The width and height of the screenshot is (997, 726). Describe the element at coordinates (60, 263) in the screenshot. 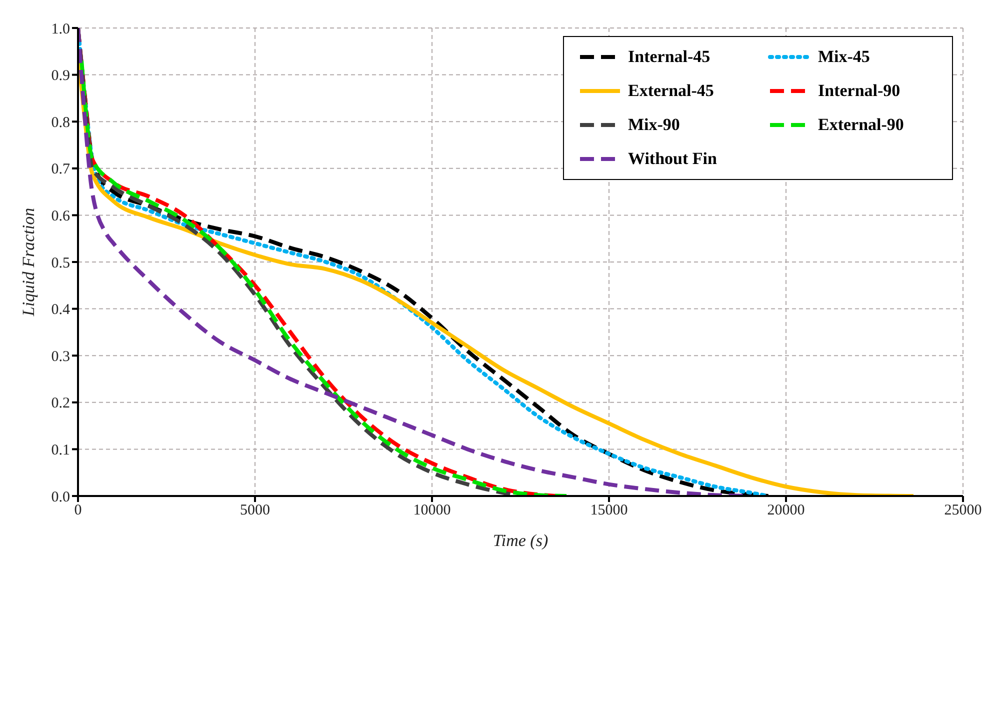

I see `y-tick-label: 0.5` at that location.